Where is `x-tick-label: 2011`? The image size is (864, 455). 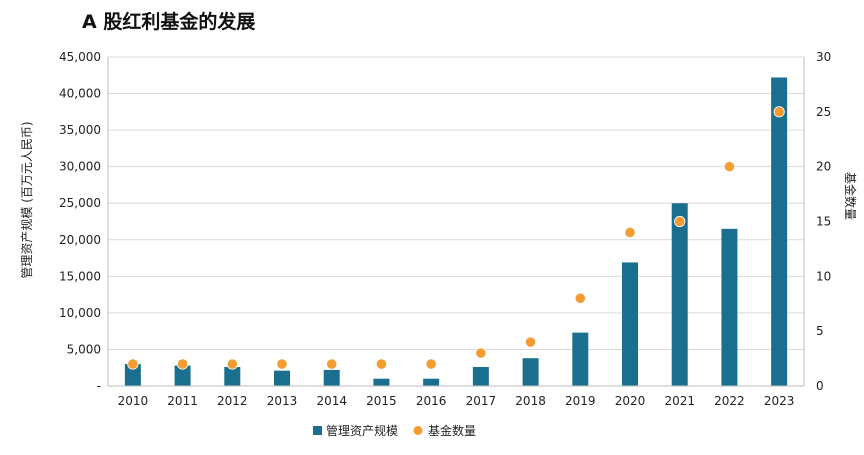 x-tick-label: 2011 is located at coordinates (182, 401).